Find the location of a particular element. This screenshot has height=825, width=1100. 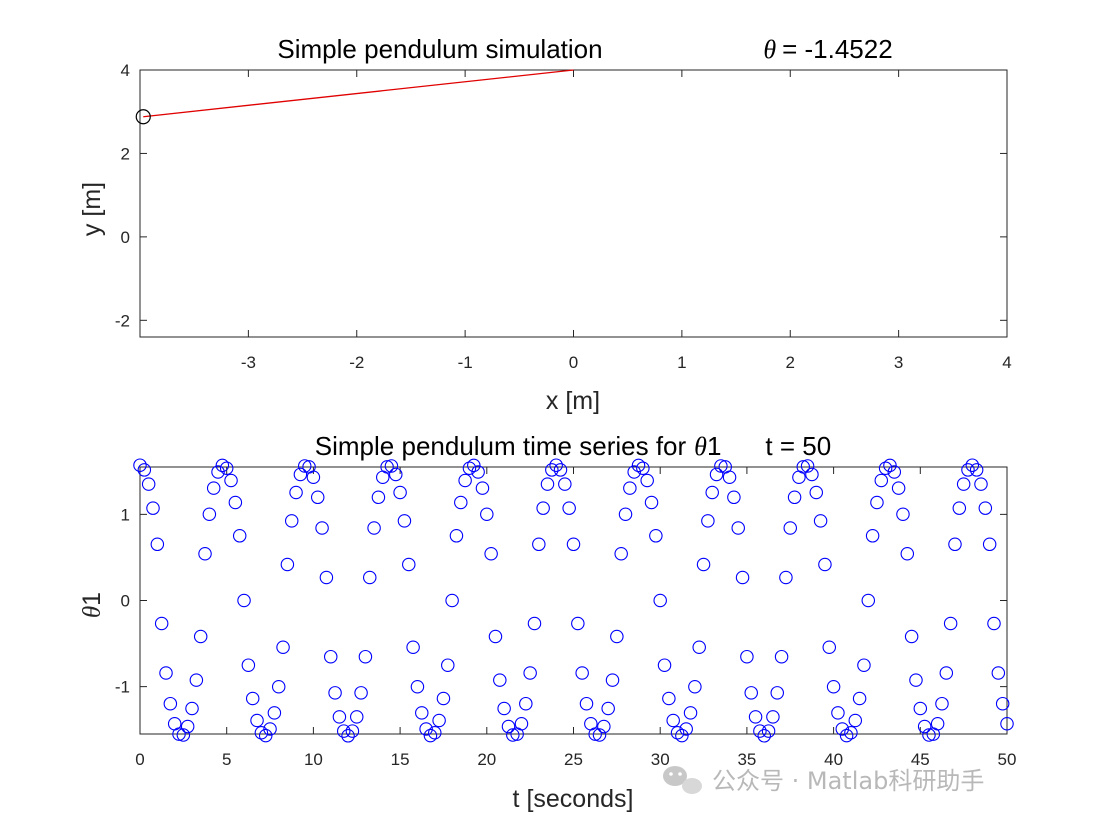

timeseries-y-index: 1 is located at coordinates (92, 599).